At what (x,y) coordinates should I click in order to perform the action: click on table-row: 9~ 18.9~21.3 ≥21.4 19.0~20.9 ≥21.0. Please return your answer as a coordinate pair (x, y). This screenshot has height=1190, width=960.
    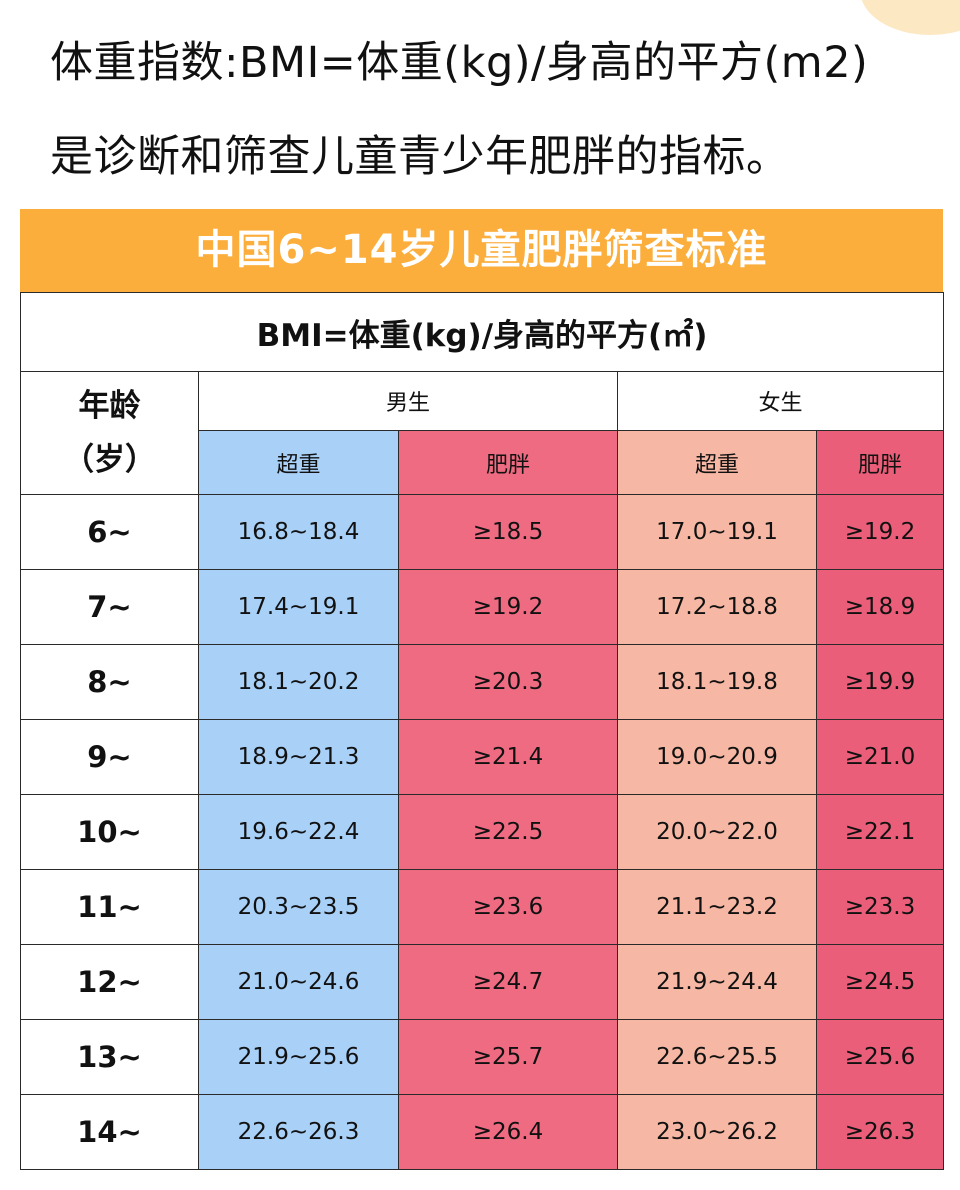
    Looking at the image, I should click on (482, 757).